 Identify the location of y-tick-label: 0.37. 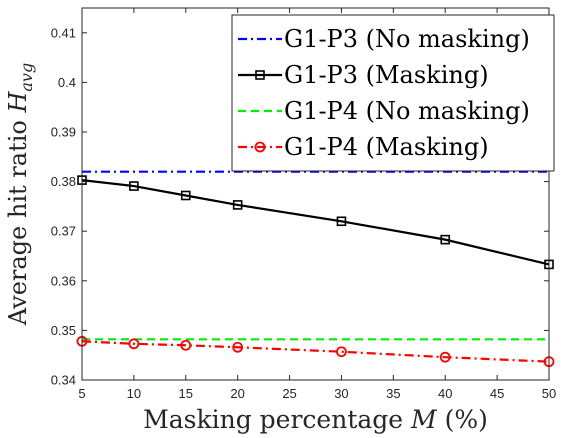
(63, 231).